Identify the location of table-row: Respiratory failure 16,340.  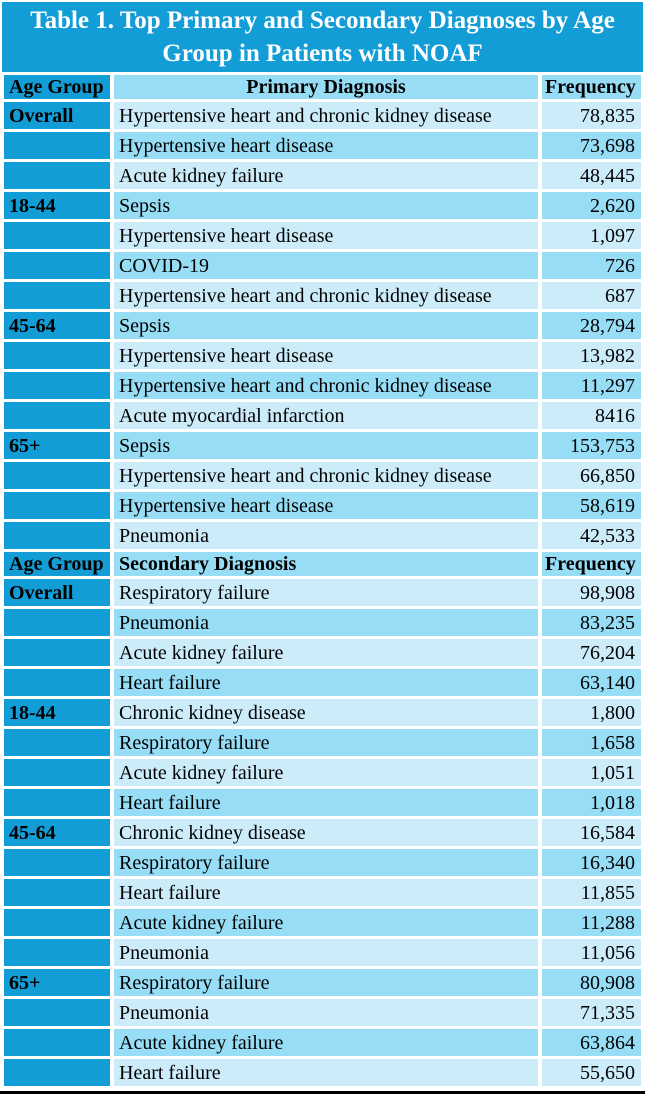
(322, 862).